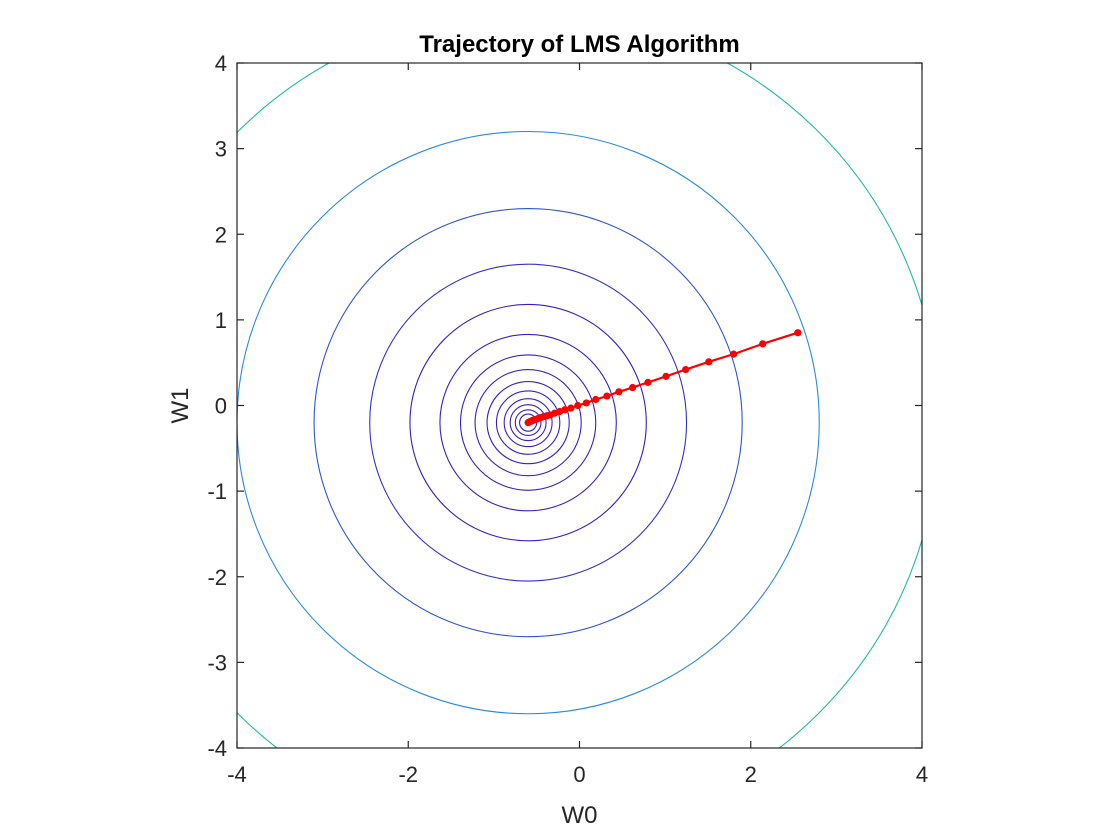 Image resolution: width=1120 pixels, height=840 pixels. I want to click on x-tick-label: -4, so click(237, 774).